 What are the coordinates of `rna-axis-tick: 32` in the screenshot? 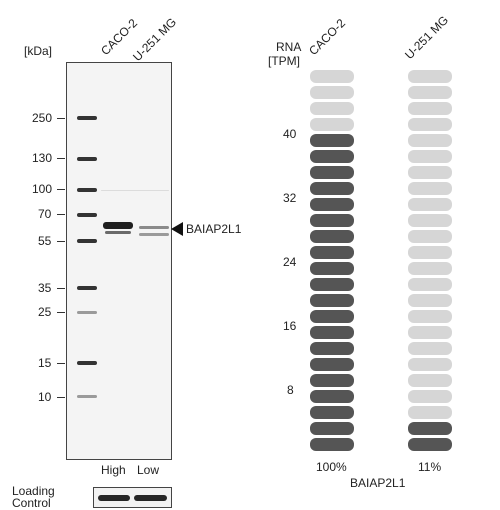 It's located at (290, 198).